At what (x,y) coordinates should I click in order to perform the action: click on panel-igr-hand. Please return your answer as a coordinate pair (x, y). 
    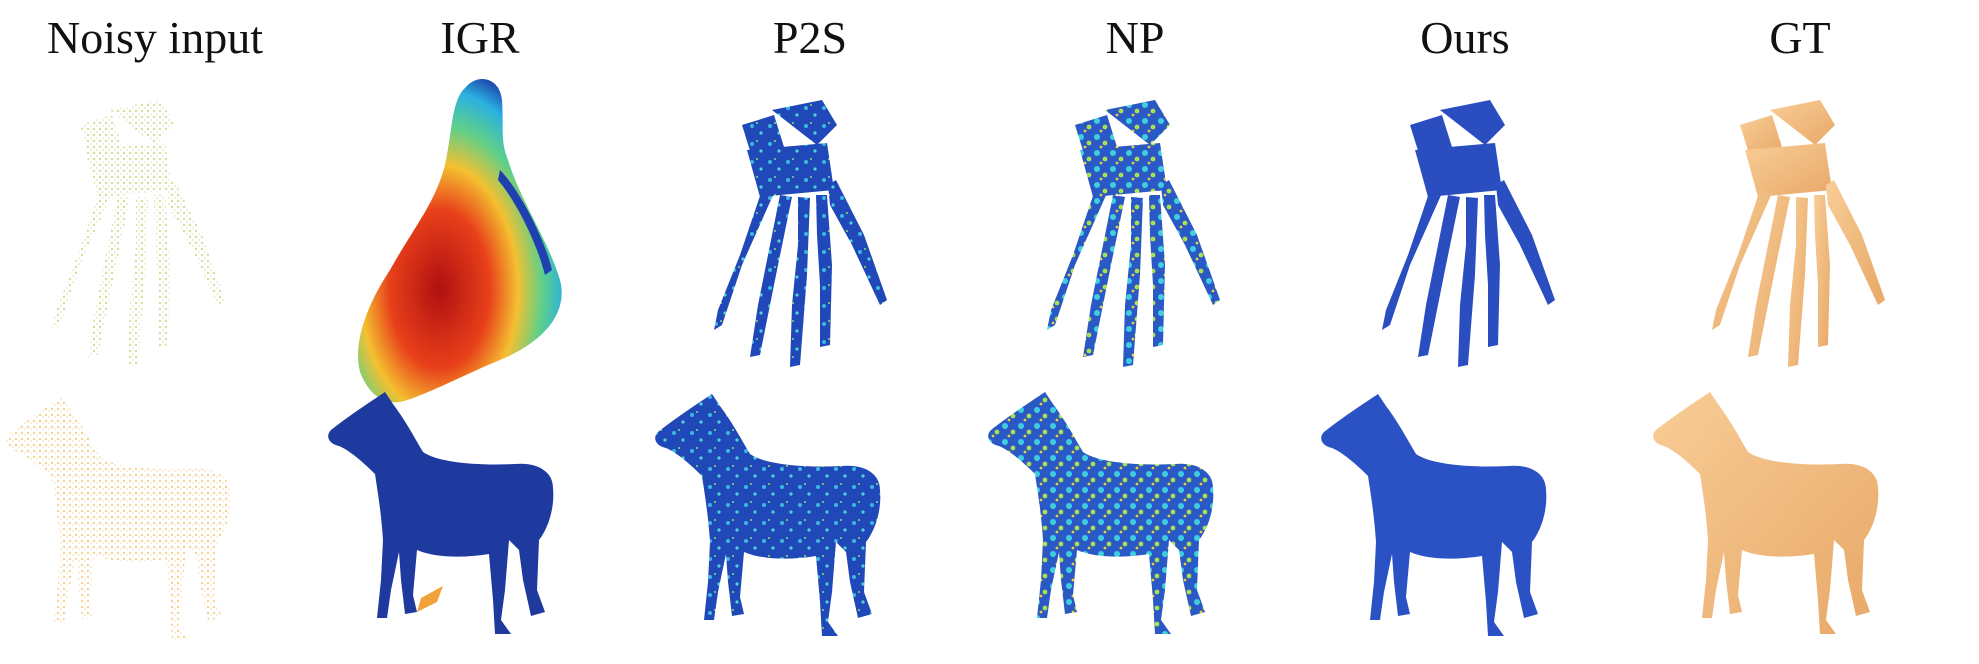
    Looking at the image, I should click on (460, 240).